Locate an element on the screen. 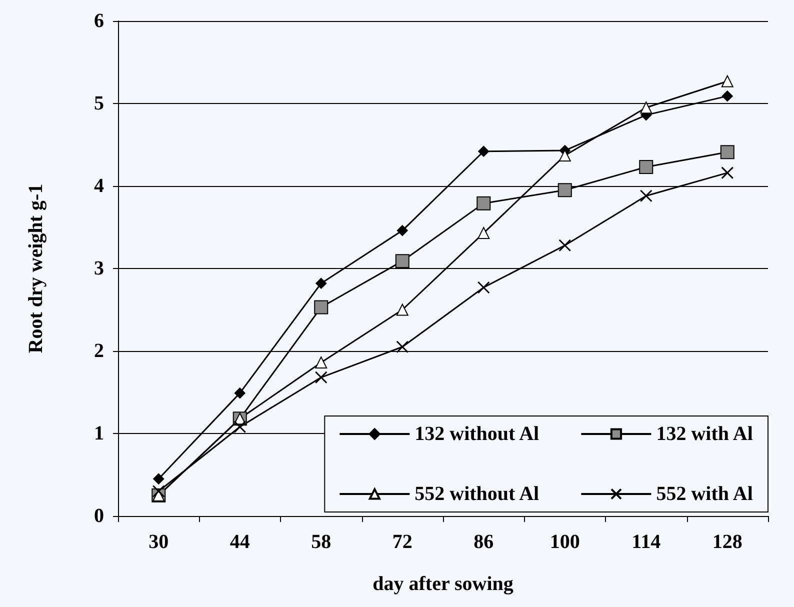  y-tick-label: 3 is located at coordinates (99, 269).